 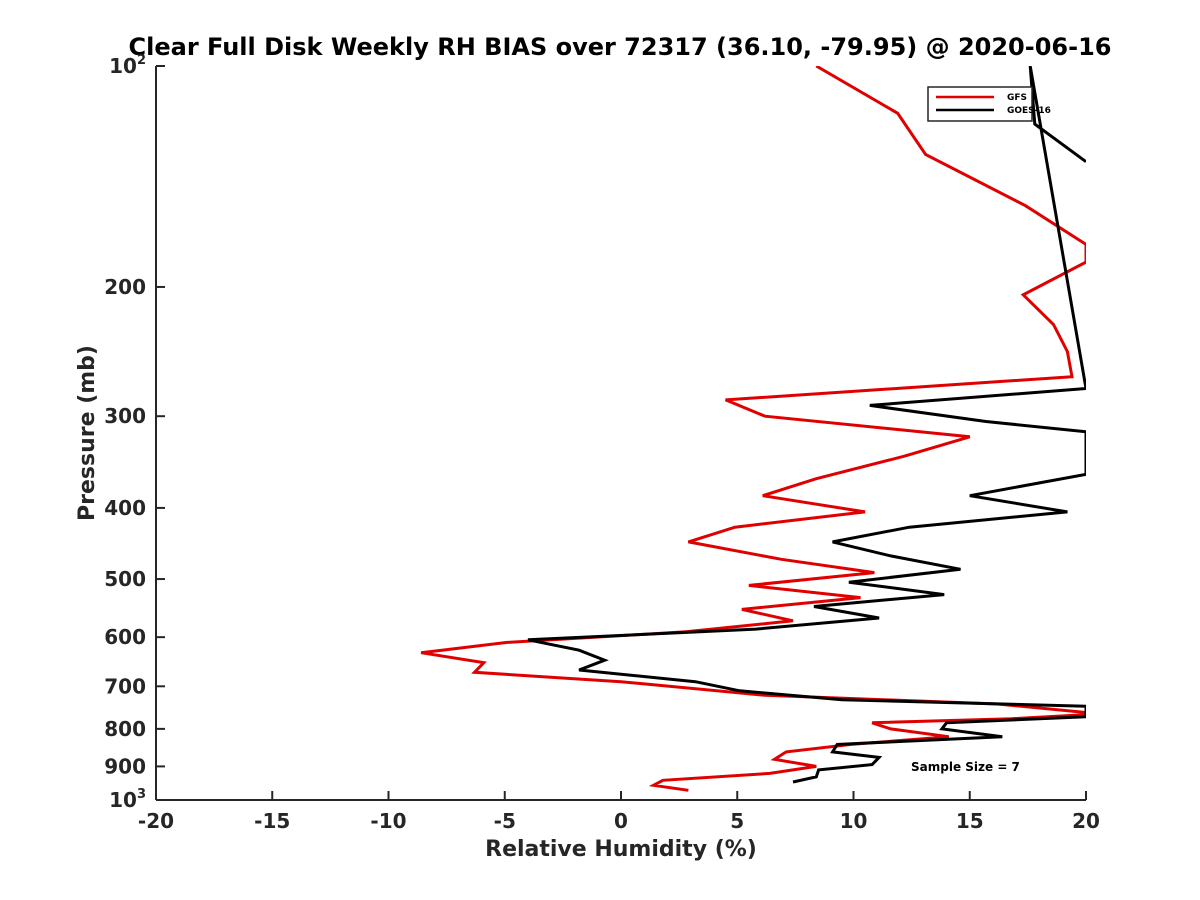 I want to click on y-tick-label: 10², so click(x=127, y=65).